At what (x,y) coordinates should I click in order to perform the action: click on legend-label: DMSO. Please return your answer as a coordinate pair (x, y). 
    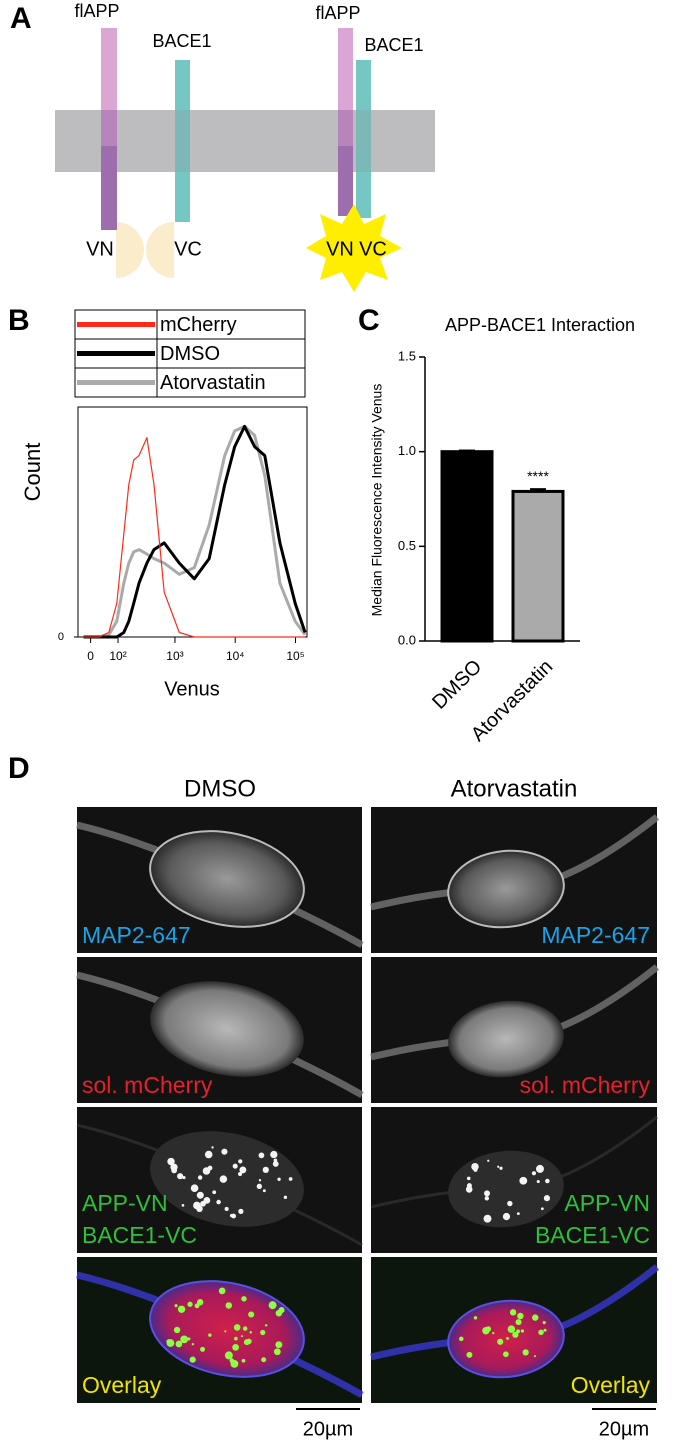
    Looking at the image, I should click on (190, 354).